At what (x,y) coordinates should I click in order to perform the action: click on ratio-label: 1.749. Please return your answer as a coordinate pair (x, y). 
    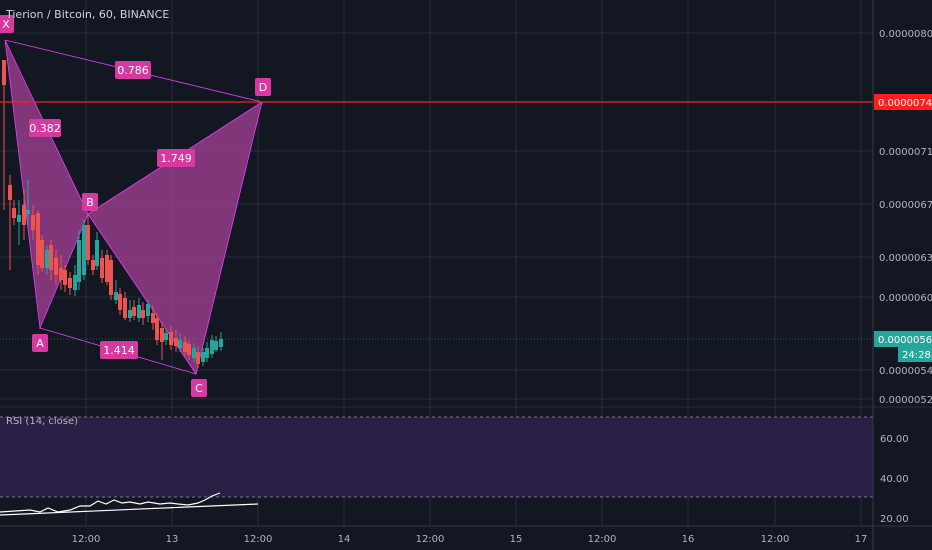
    Looking at the image, I should click on (176, 158).